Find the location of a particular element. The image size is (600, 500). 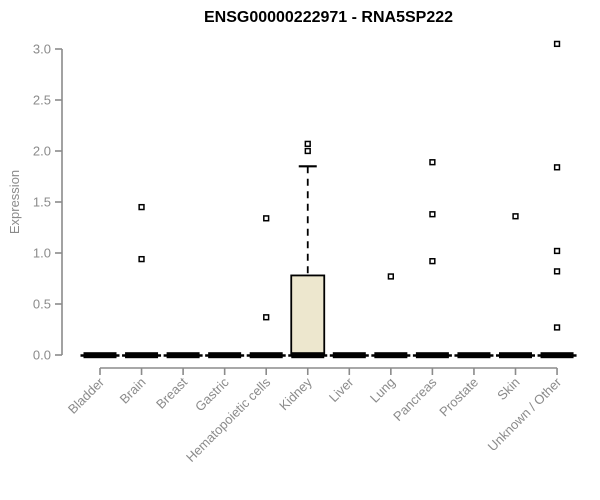

y-tick-label: 3.0 is located at coordinates (42, 49).